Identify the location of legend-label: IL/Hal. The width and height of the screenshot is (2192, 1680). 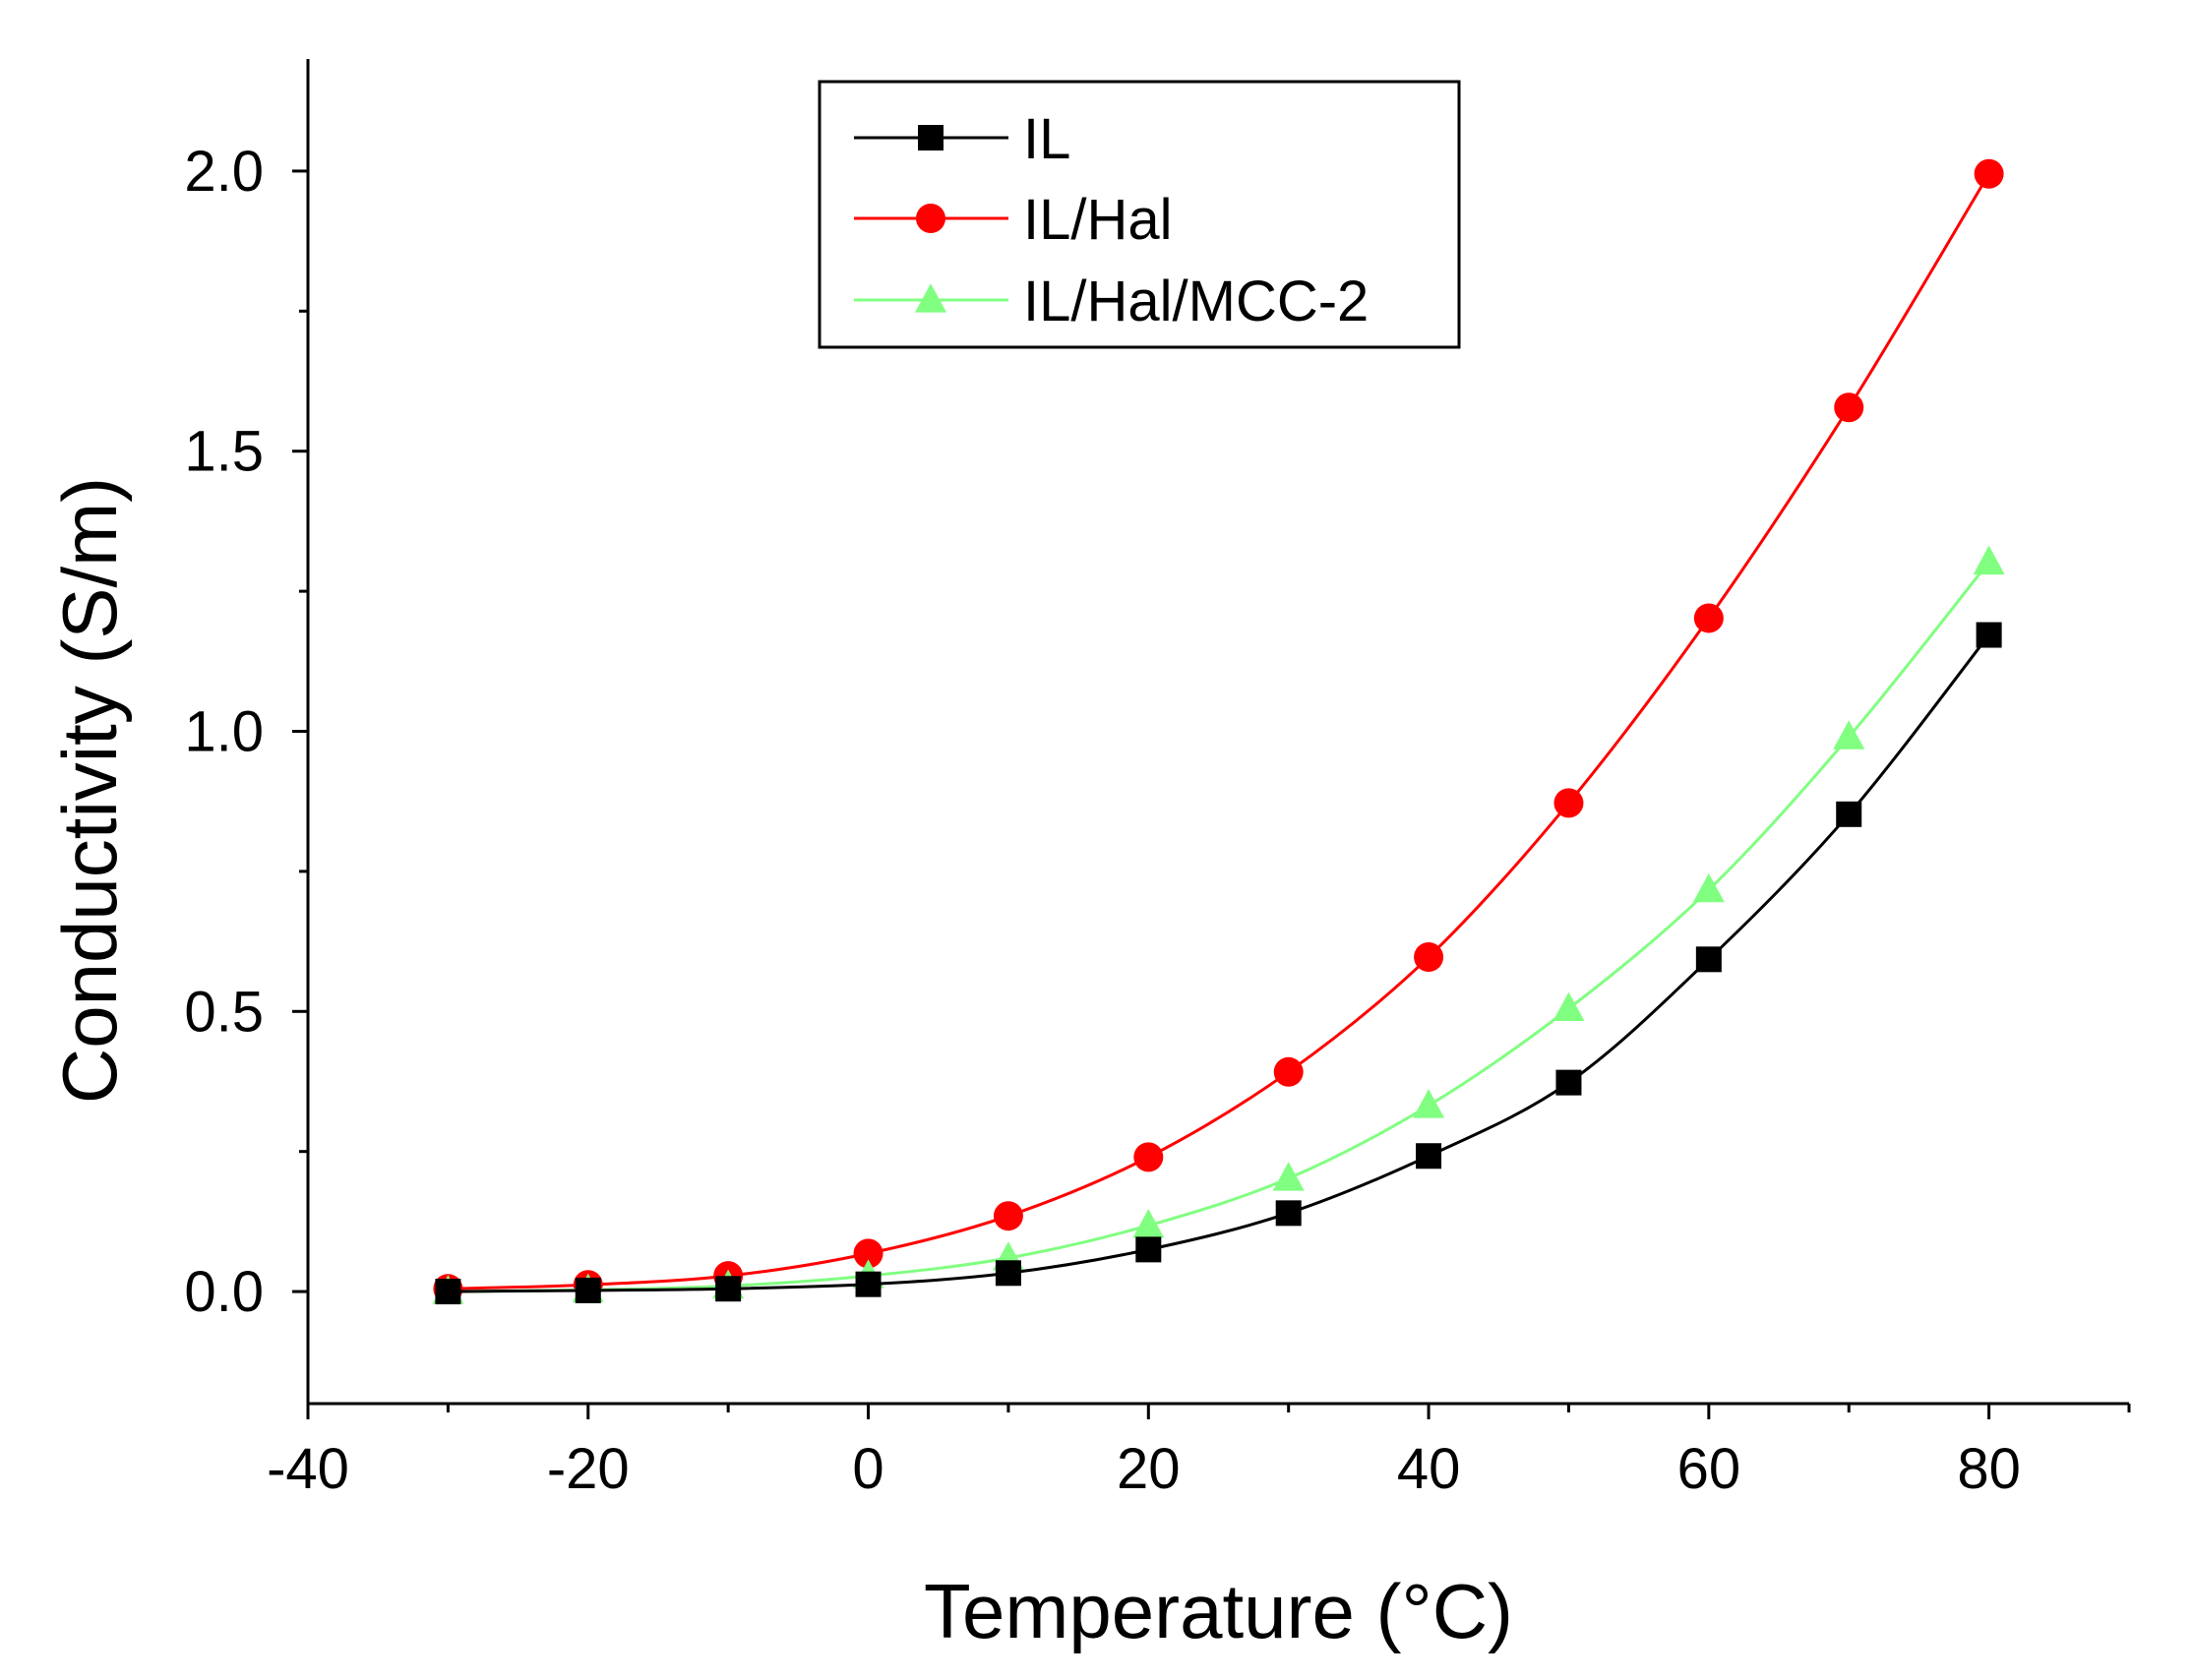
(1098, 220).